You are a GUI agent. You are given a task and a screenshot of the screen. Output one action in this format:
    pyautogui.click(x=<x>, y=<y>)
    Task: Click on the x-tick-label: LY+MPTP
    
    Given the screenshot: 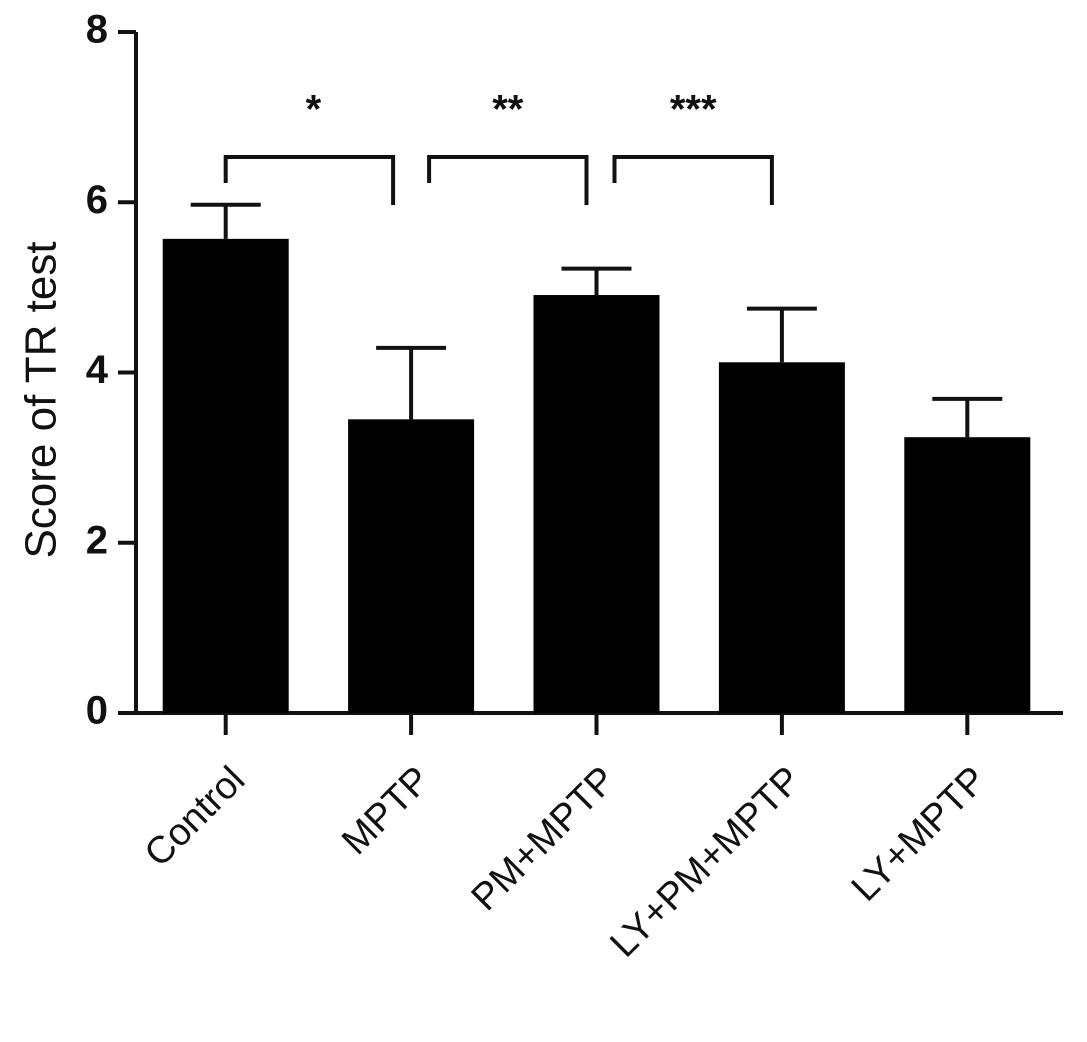 What is the action you would take?
    pyautogui.click(x=919, y=834)
    